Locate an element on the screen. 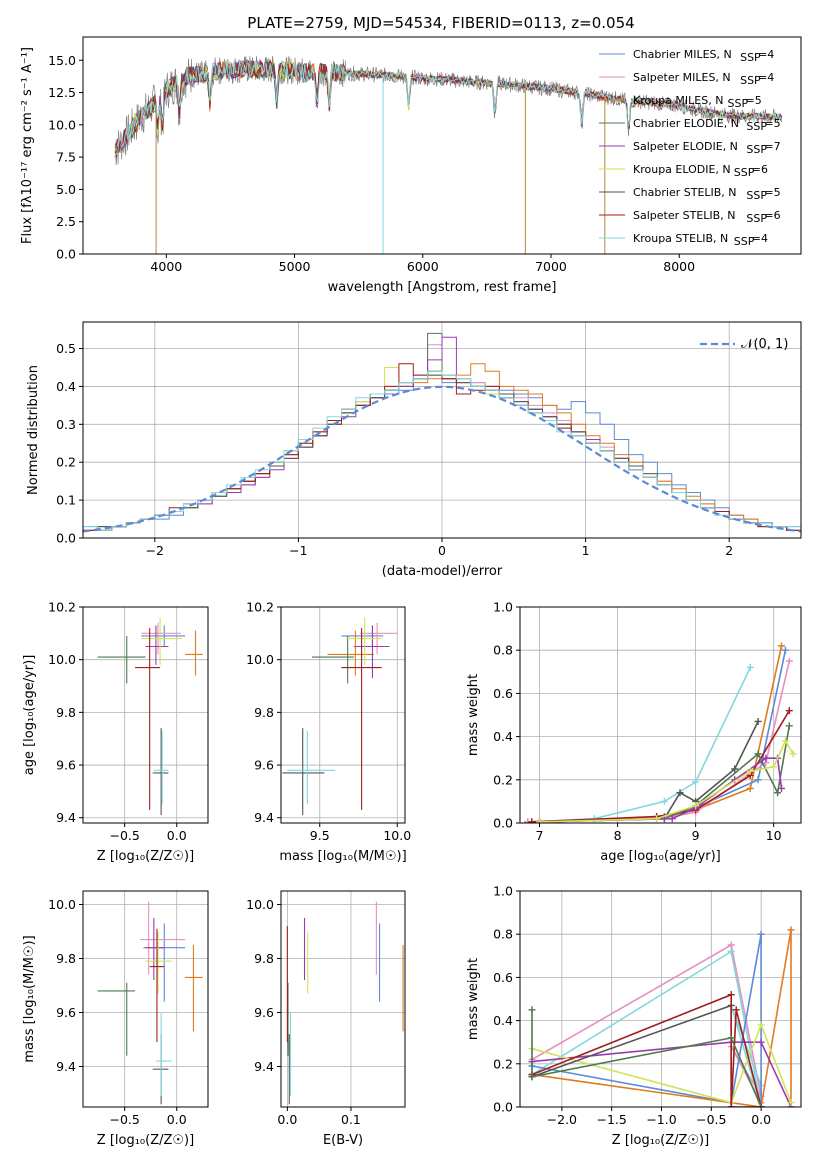  weight_vs_age-frame is located at coordinates (660, 715).